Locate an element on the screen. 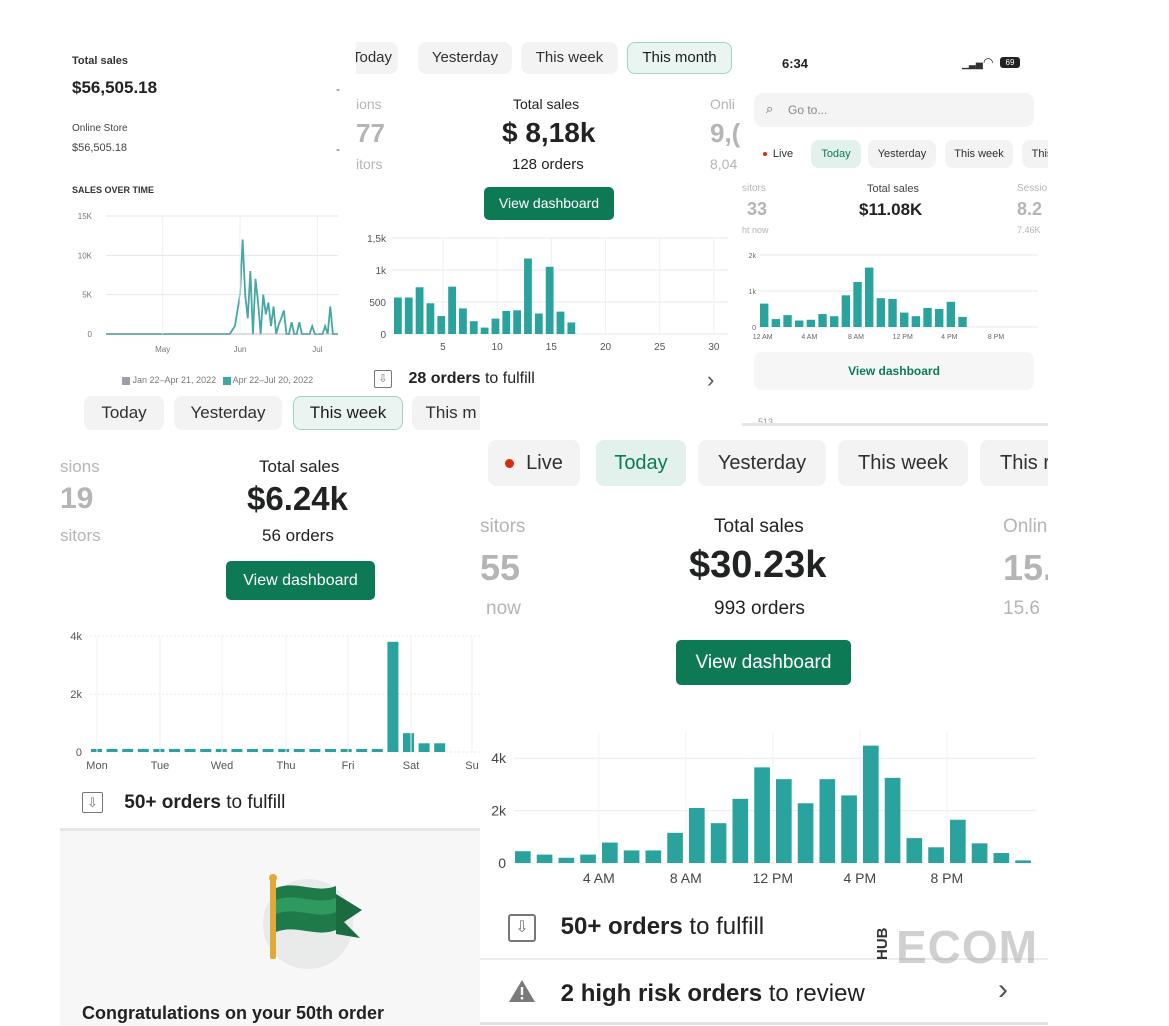 Image resolution: width=1169 pixels, height=1026 pixels. x-tick-label: 4 AM is located at coordinates (599, 878).